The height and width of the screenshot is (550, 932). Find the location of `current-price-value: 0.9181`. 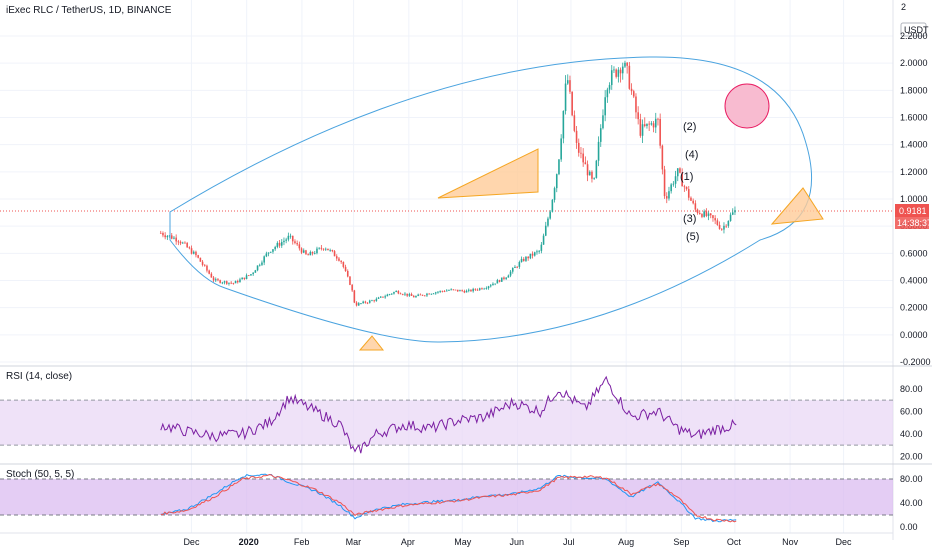

current-price-value: 0.9181 is located at coordinates (913, 211).